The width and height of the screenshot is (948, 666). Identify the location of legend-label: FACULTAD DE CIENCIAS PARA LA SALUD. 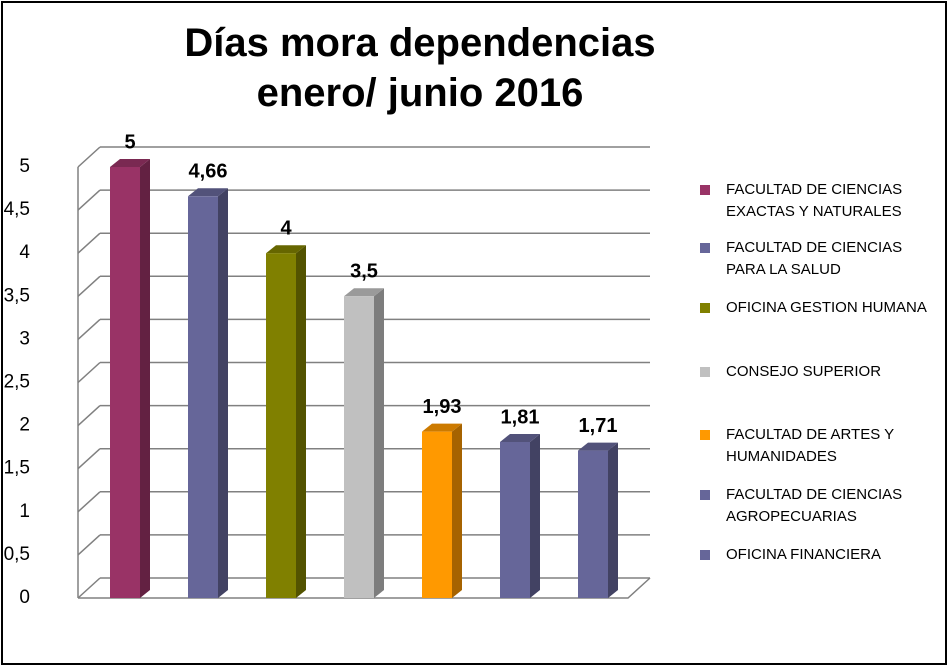
(814, 258).